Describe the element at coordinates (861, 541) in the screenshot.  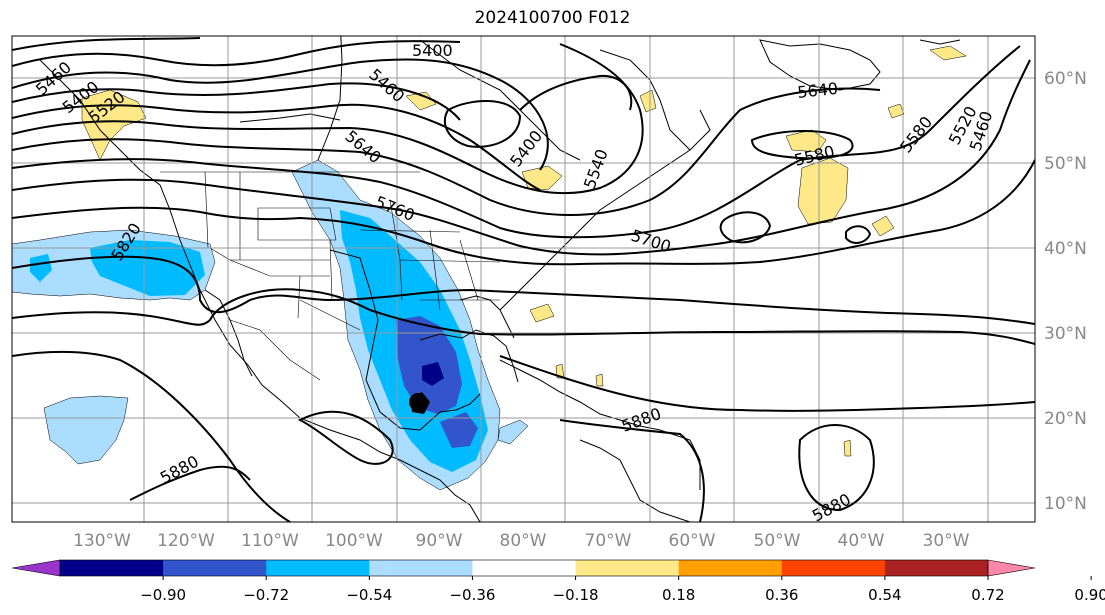
I see `lon-label: 40°W` at that location.